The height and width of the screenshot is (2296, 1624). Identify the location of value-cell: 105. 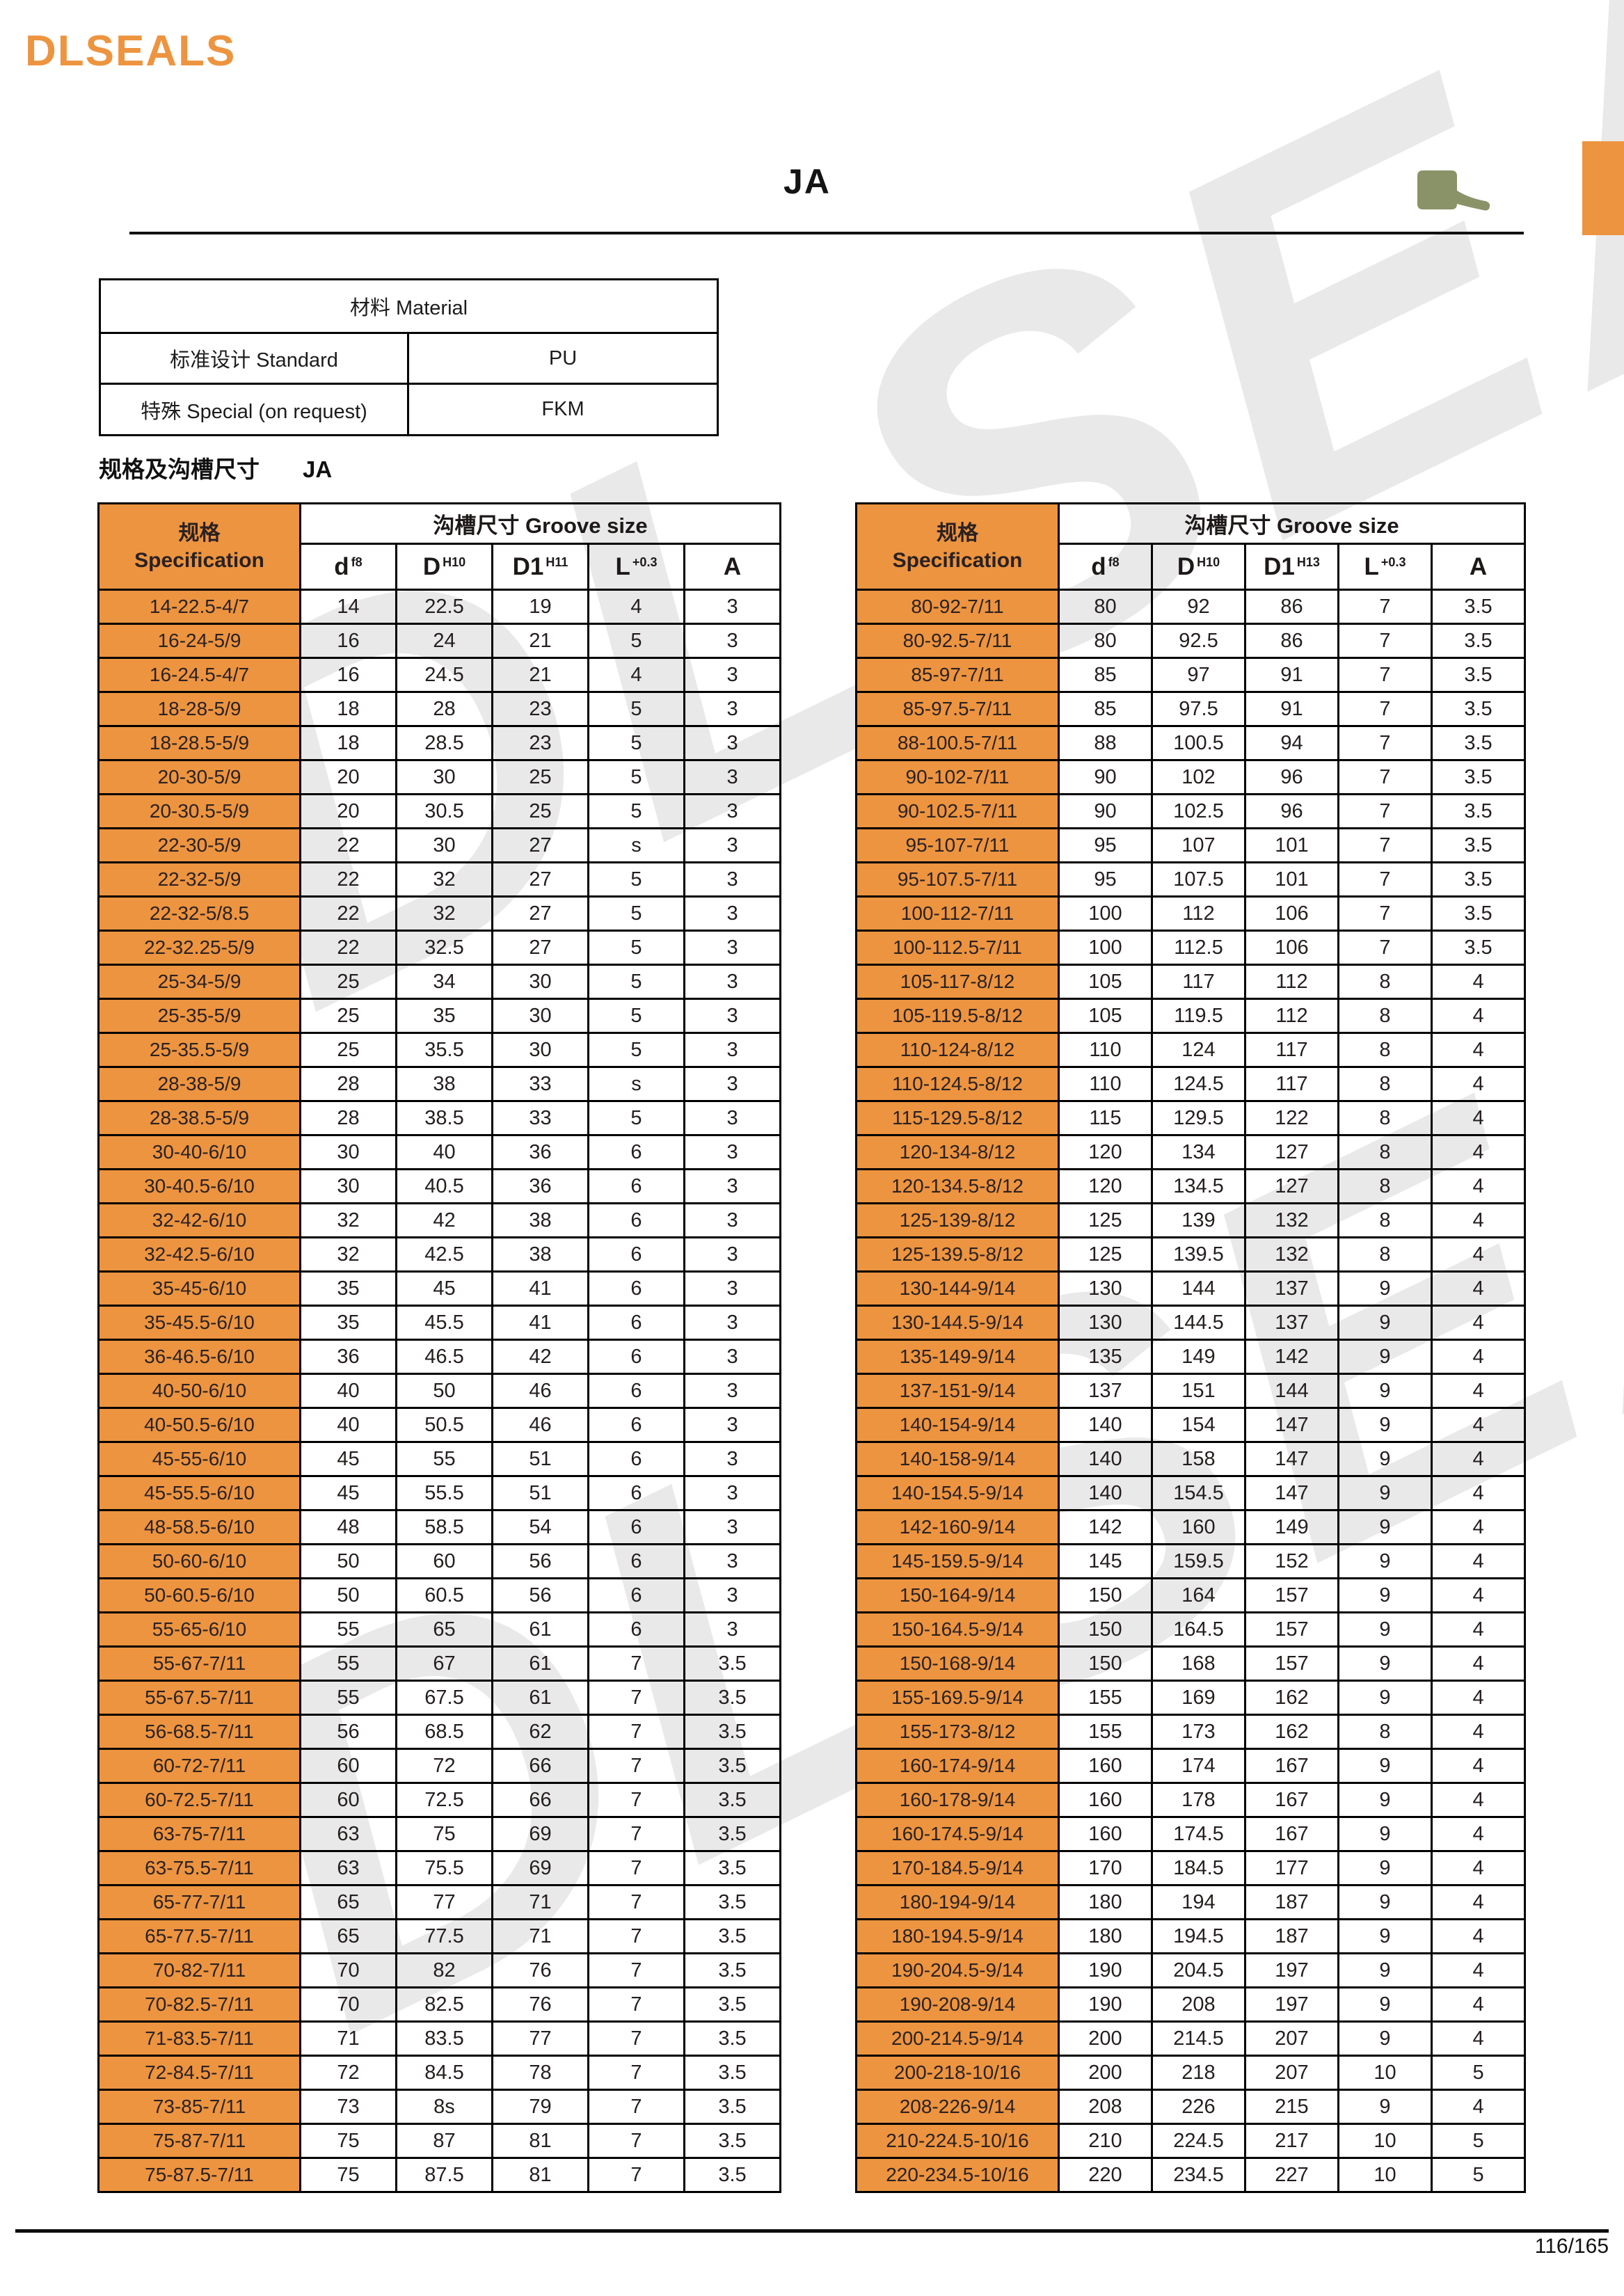
(1105, 982).